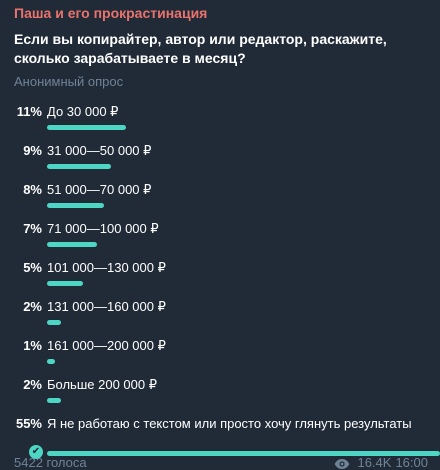  I want to click on option-percent: 9%, so click(32, 150).